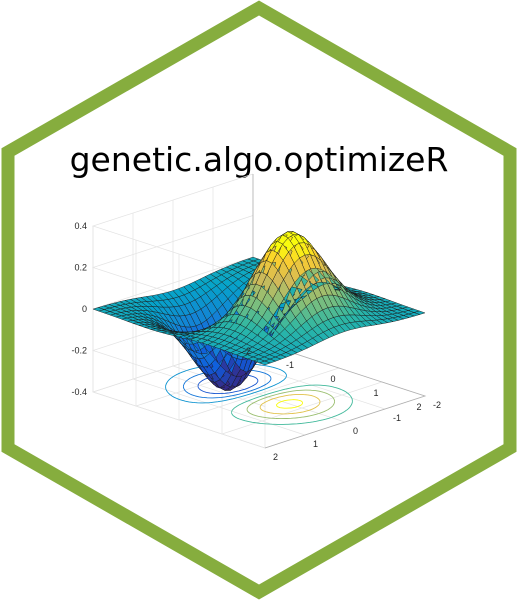  Describe the element at coordinates (98, 309) in the screenshot. I see `surface-patch` at that location.